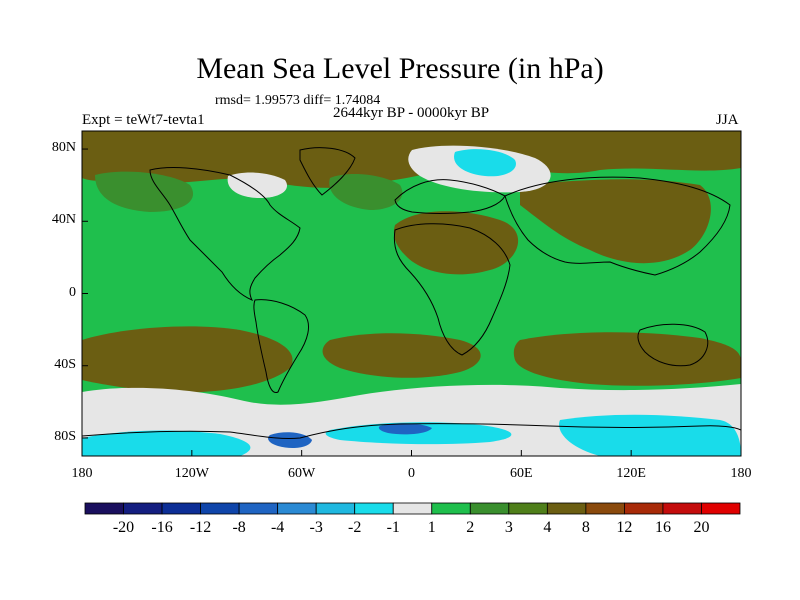 The width and height of the screenshot is (800, 600). Describe the element at coordinates (547, 527) in the screenshot. I see `colorbar-label: 4` at that location.